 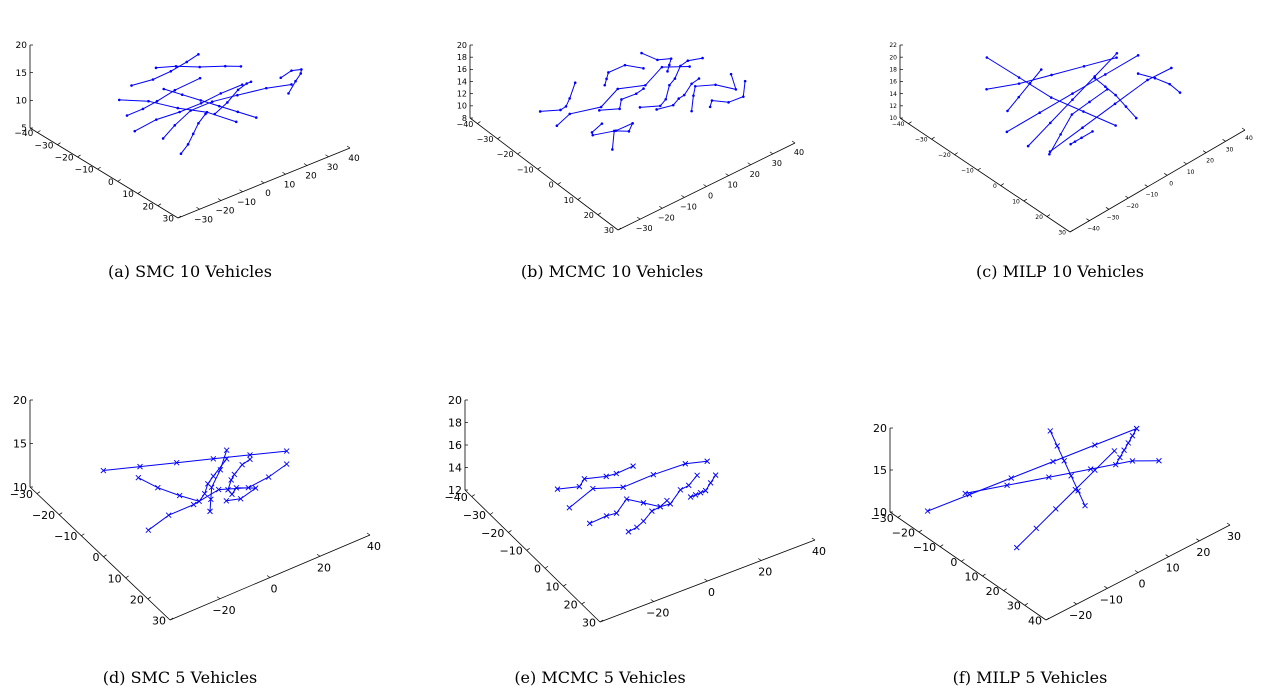 I want to click on z-tick-label: 20, so click(x=22, y=46).